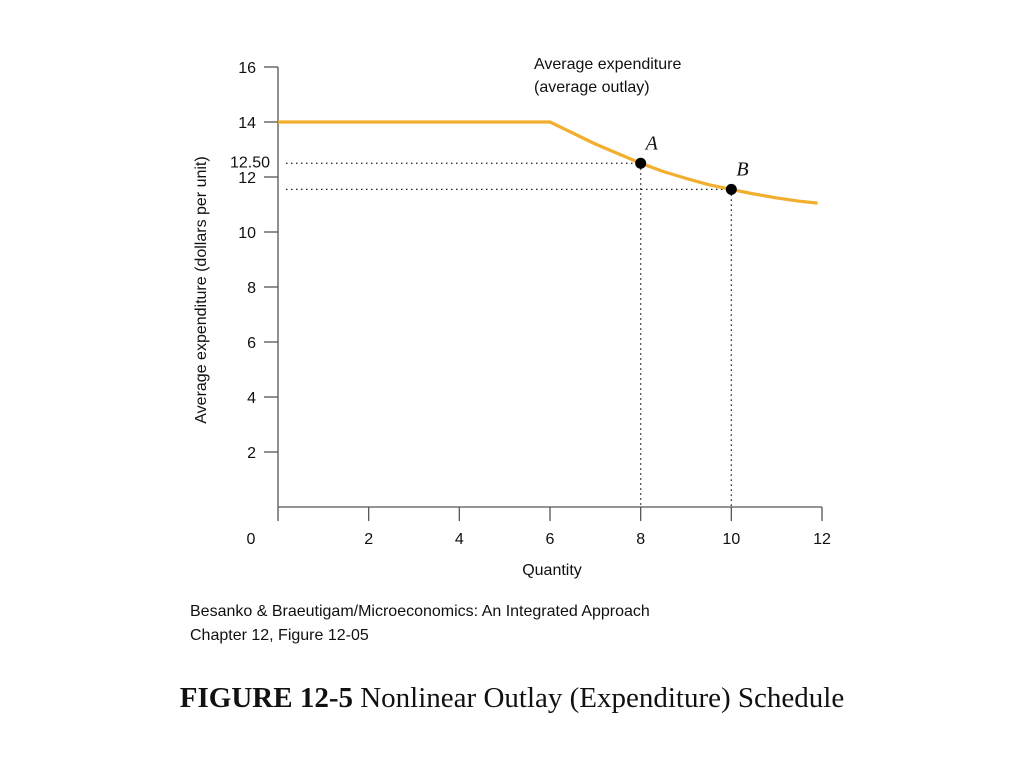  What do you see at coordinates (247, 68) in the screenshot?
I see `y-tick-label: 16` at bounding box center [247, 68].